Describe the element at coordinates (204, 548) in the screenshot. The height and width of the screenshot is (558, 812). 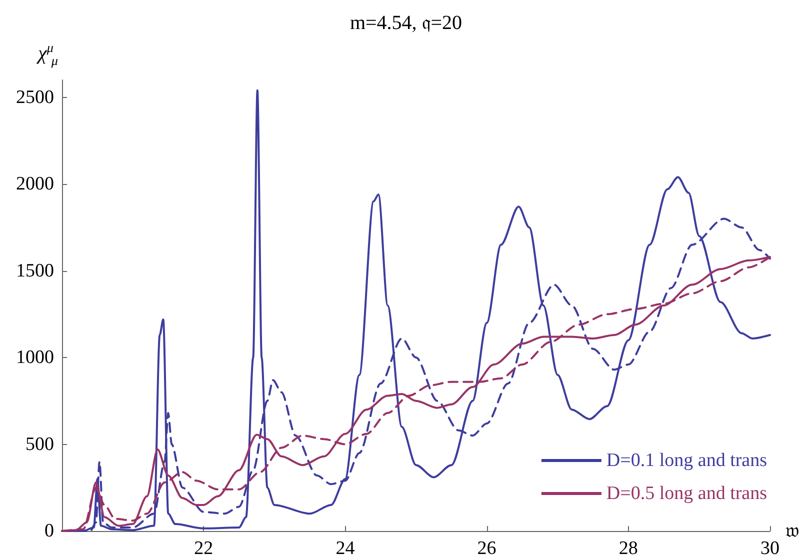
I see `x-tick-label: 22` at that location.